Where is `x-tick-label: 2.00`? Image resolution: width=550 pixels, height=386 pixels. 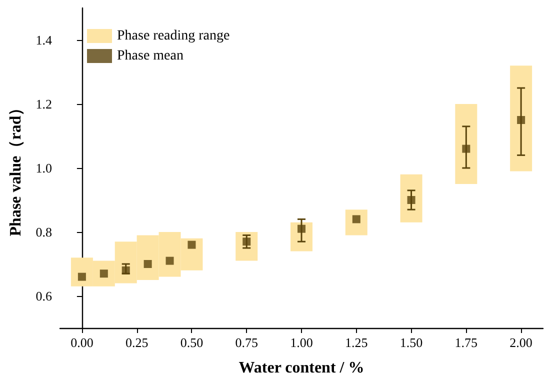
x-tick-label: 2.00 is located at coordinates (521, 342).